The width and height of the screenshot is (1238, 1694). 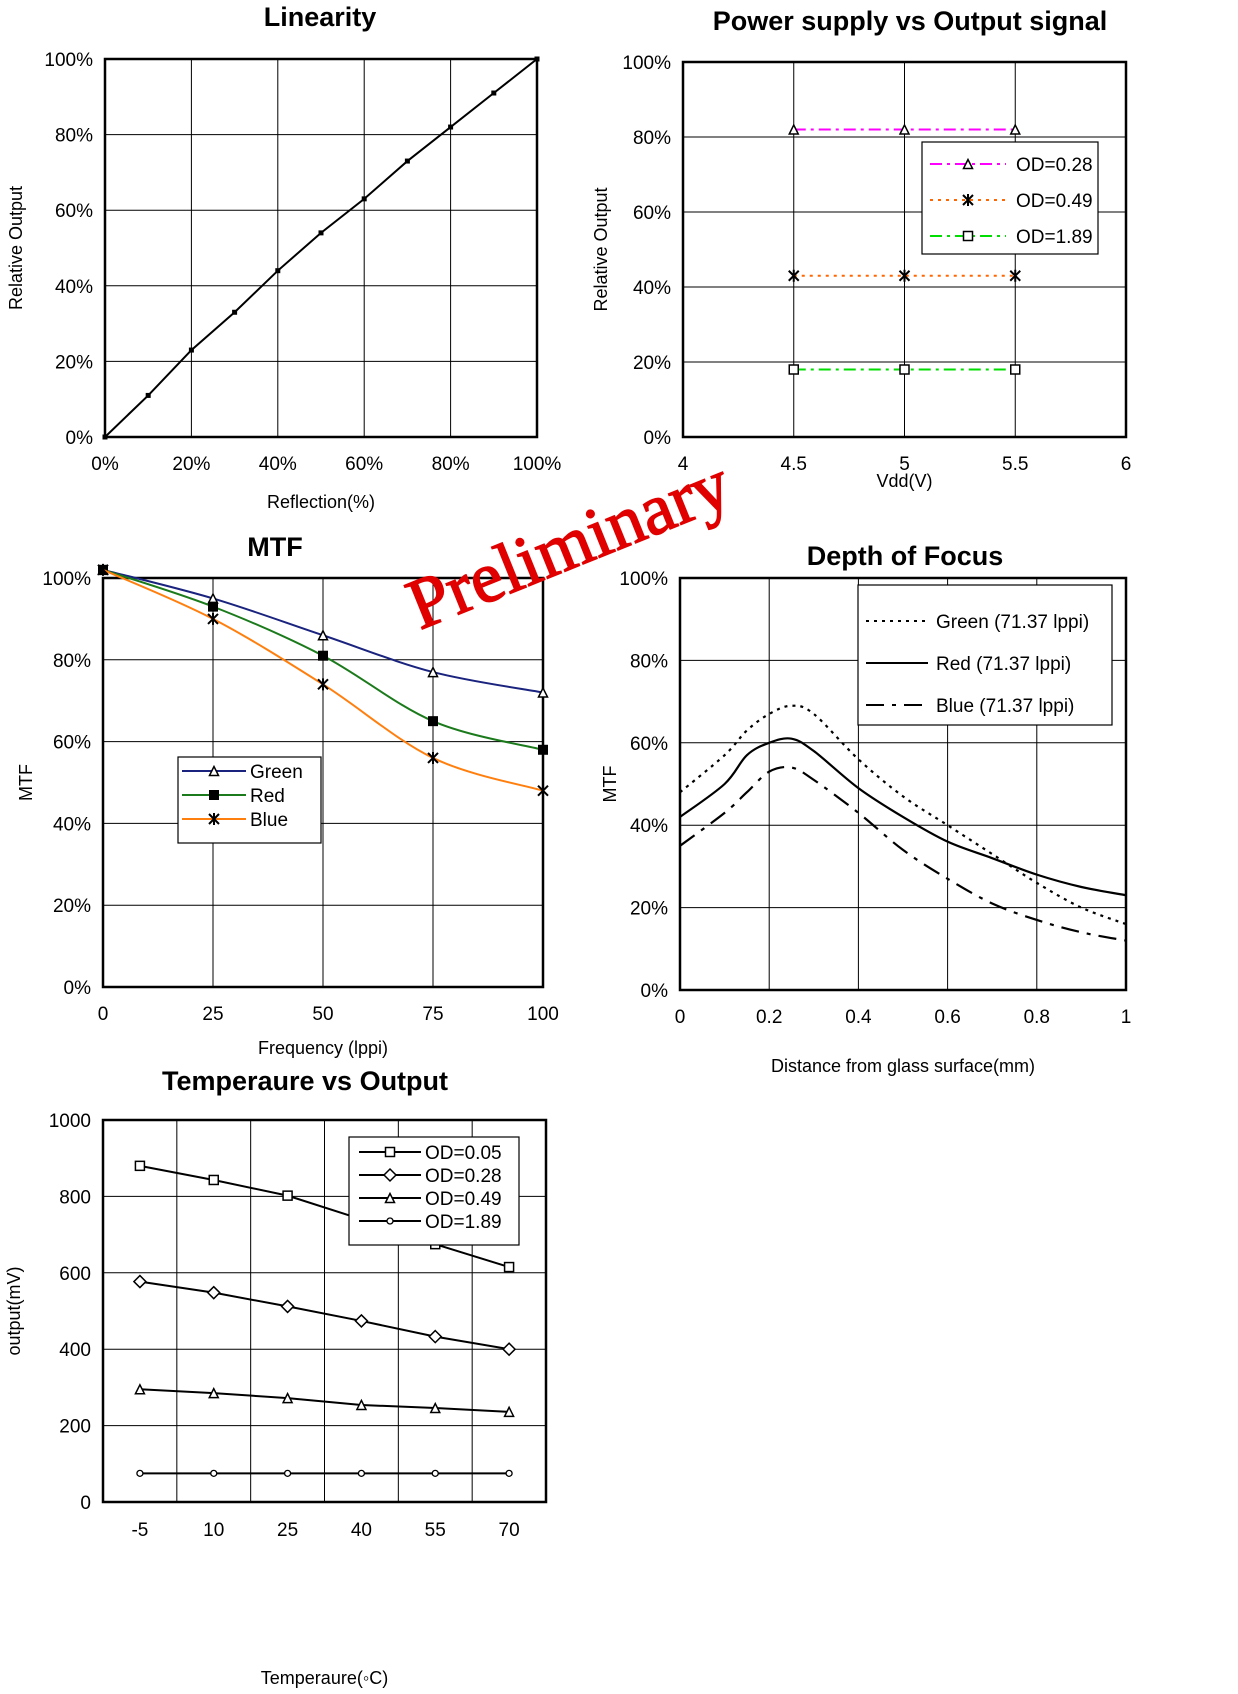 I want to click on dof-legend-item: Green (71.37 lppi), so click(x=977, y=622).